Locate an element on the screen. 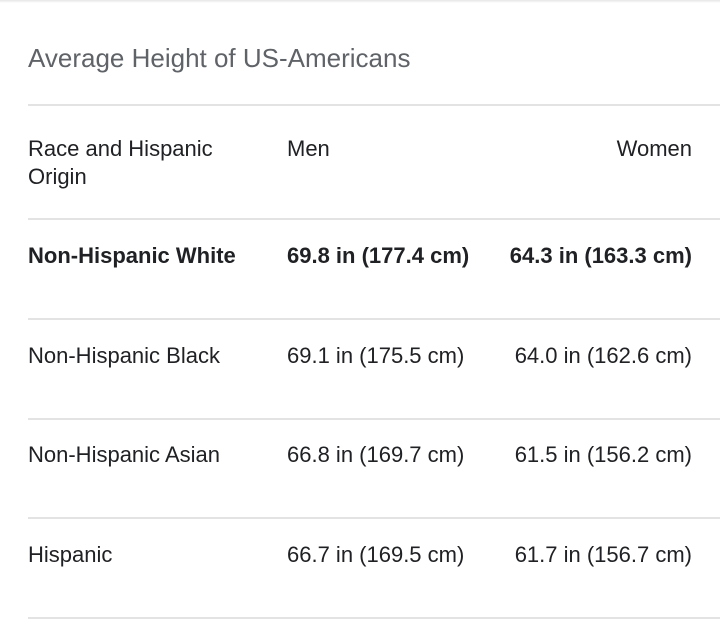 Image resolution: width=720 pixels, height=624 pixels. cell-men: 69.8 in (177.4 cm) is located at coordinates (378, 255).